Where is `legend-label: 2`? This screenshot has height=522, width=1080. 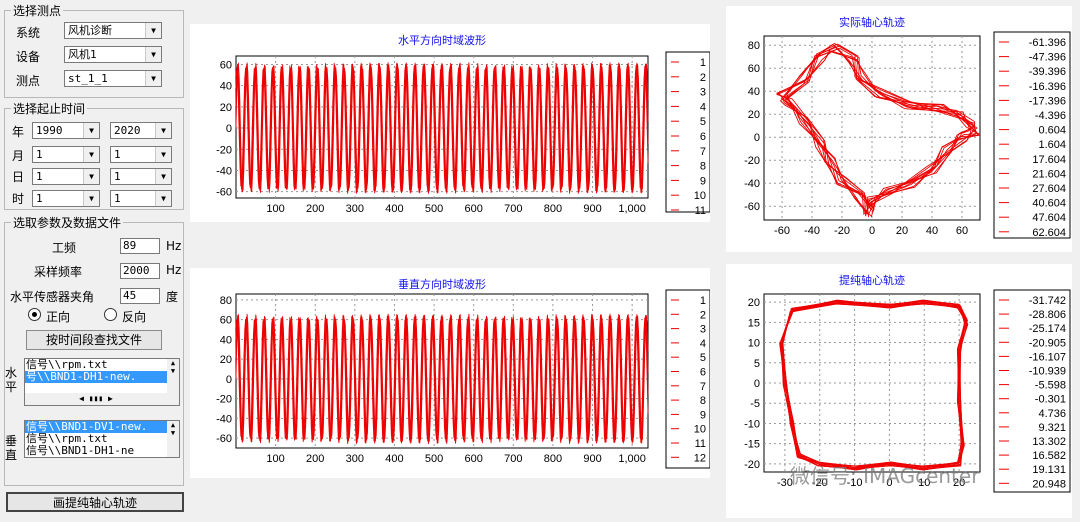 legend-label: 2 is located at coordinates (703, 315).